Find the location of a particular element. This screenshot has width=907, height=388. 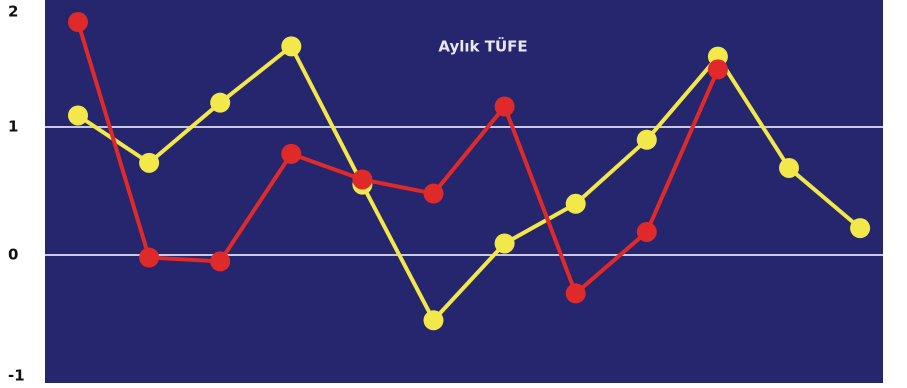

y-tick-label: -1 is located at coordinates (16, 376).